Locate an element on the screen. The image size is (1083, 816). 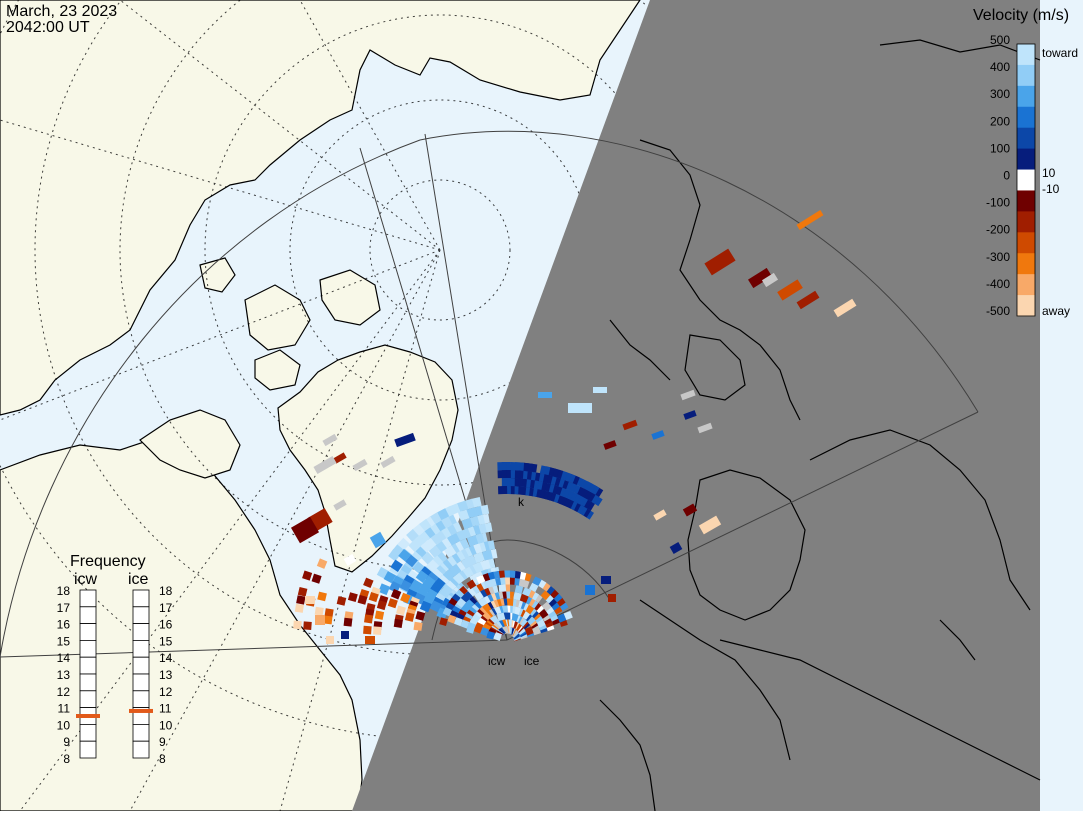
frequency-tick: 16 is located at coordinates (166, 625).